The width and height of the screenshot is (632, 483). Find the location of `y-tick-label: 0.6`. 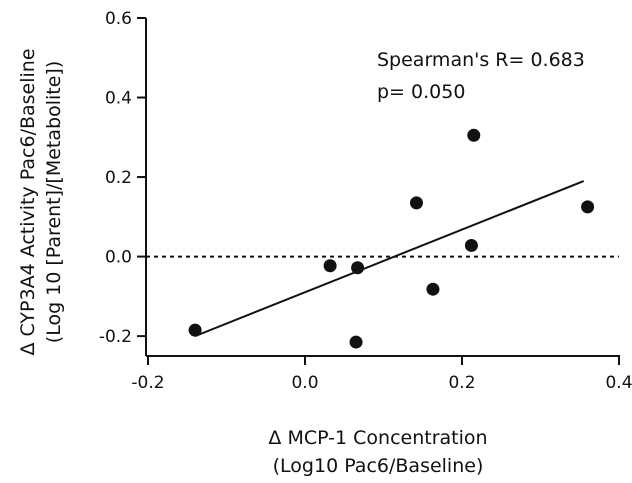

y-tick-label: 0.6 is located at coordinates (118, 19).